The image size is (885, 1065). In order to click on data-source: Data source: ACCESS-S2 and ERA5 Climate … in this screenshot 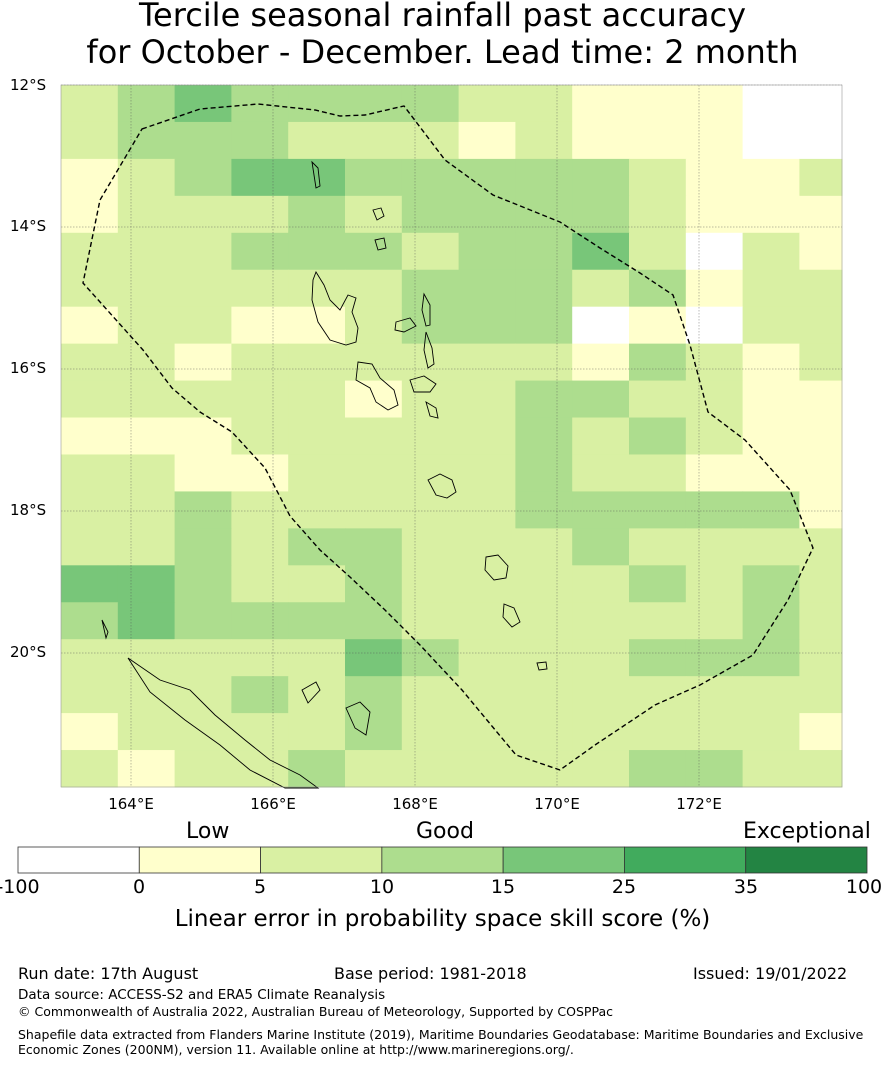, I will do `click(202, 995)`.